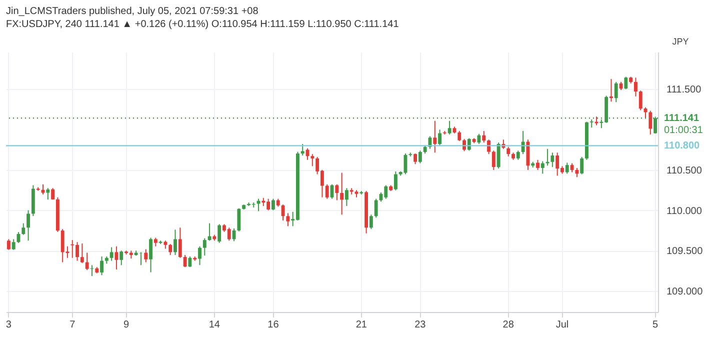 The width and height of the screenshot is (720, 341). I want to click on x-tick-label: 16, so click(274, 325).